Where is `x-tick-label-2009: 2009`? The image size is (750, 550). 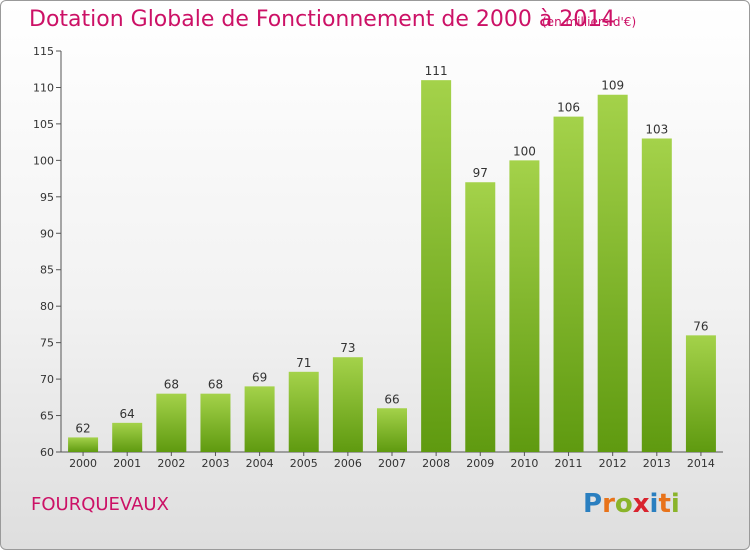 x-tick-label-2009: 2009 is located at coordinates (480, 463).